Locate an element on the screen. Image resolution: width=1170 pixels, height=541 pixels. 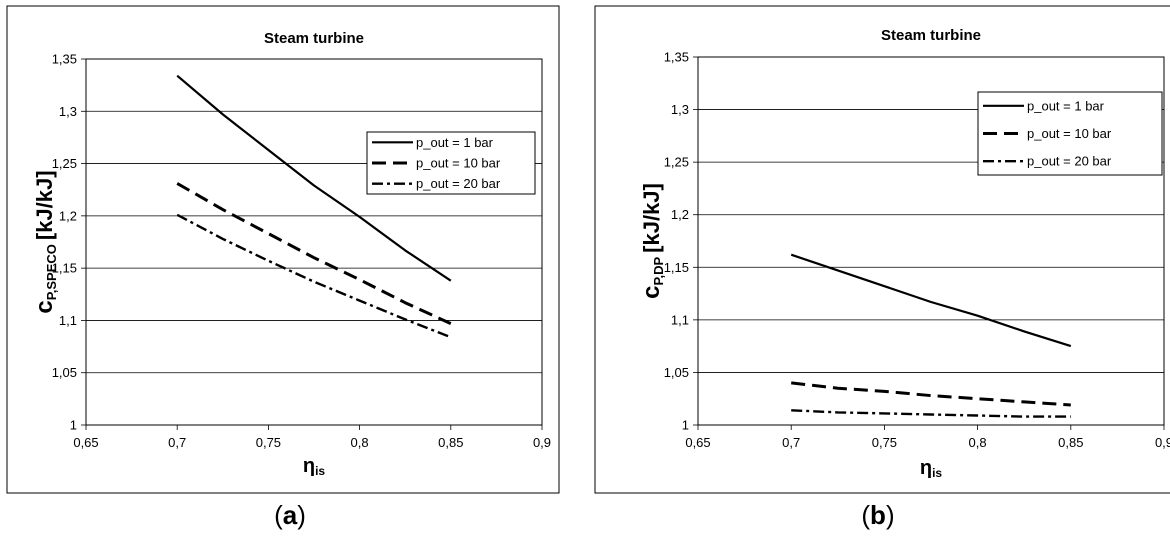
caption-b: (b) is located at coordinates (877, 515).